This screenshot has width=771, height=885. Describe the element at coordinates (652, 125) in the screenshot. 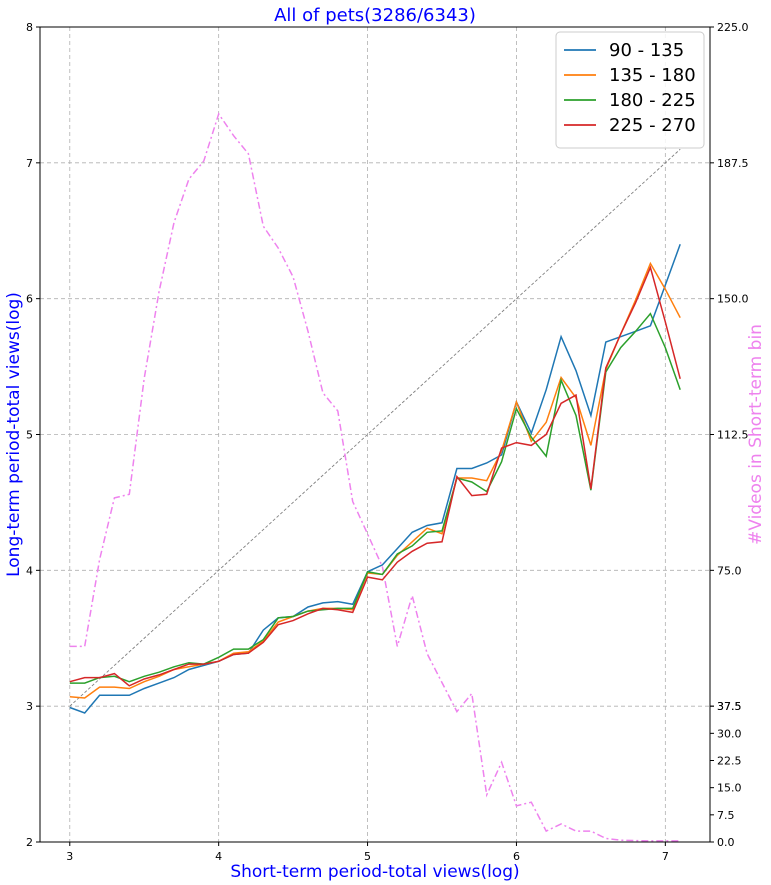

I see `legend-label-3: 225 - 270` at that location.